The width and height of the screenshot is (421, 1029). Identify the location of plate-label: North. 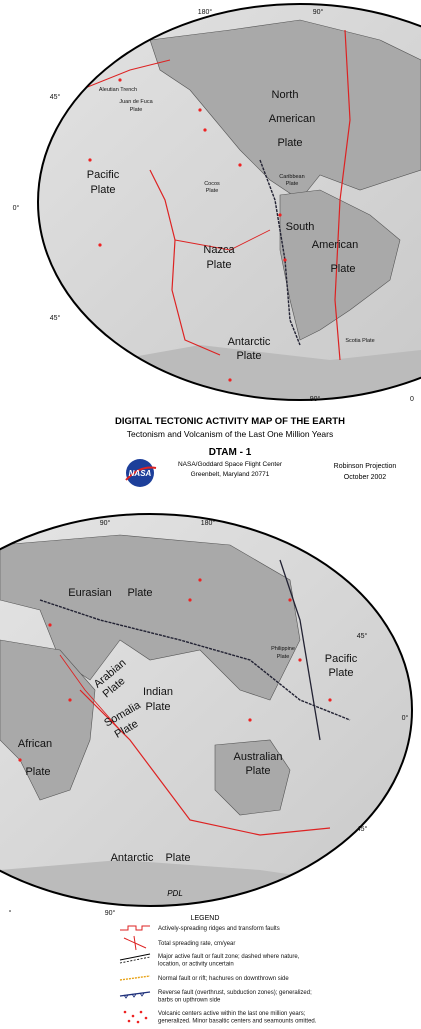
(285, 95).